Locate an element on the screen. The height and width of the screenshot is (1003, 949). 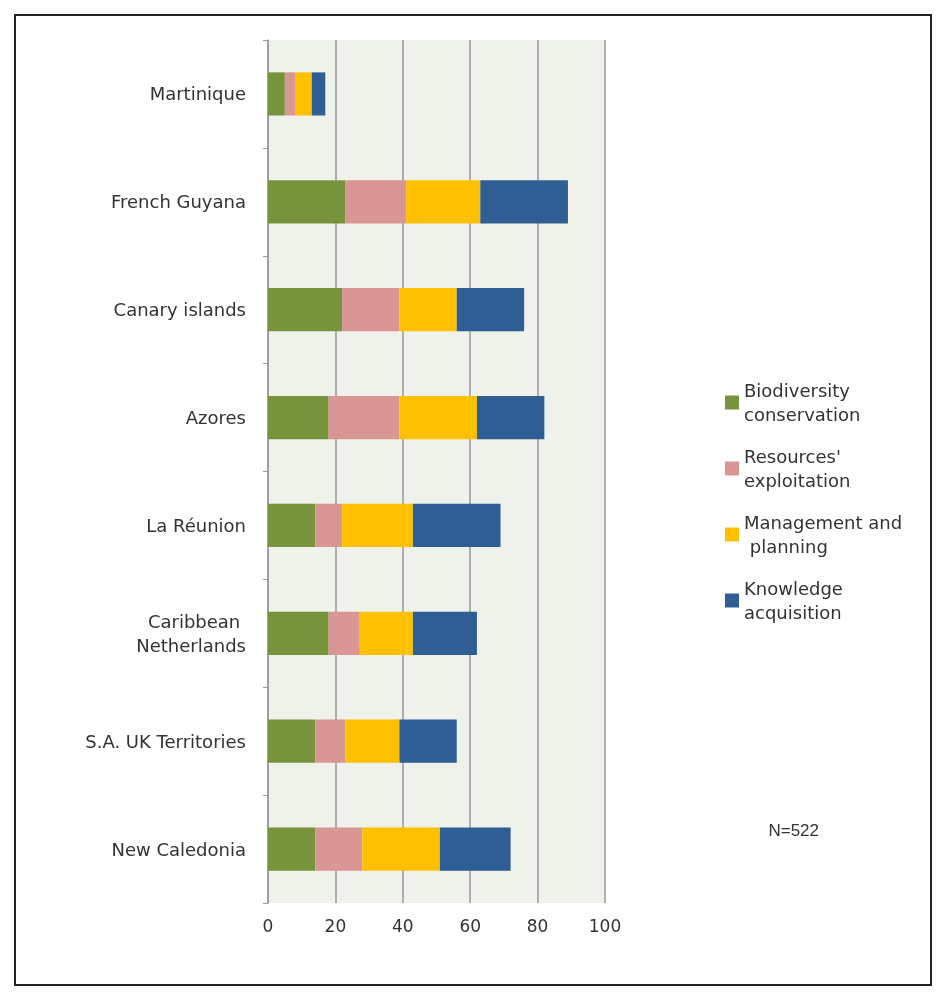
x-tick-label: 20 is located at coordinates (335, 925).